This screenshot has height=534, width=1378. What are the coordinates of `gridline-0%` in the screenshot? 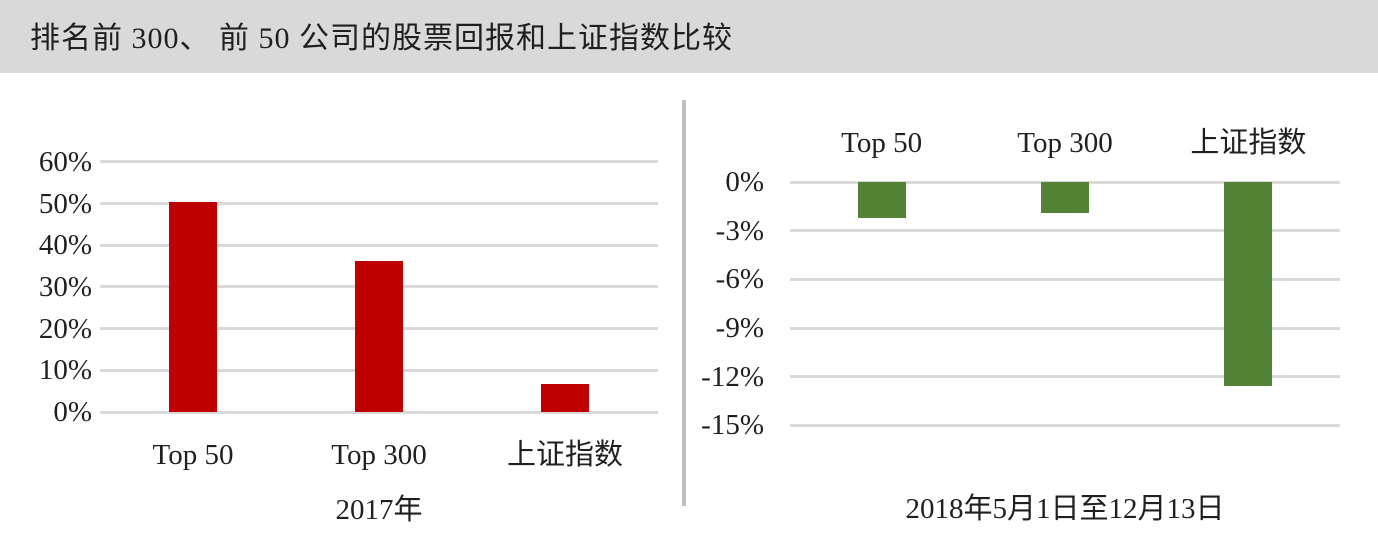 It's located at (379, 412).